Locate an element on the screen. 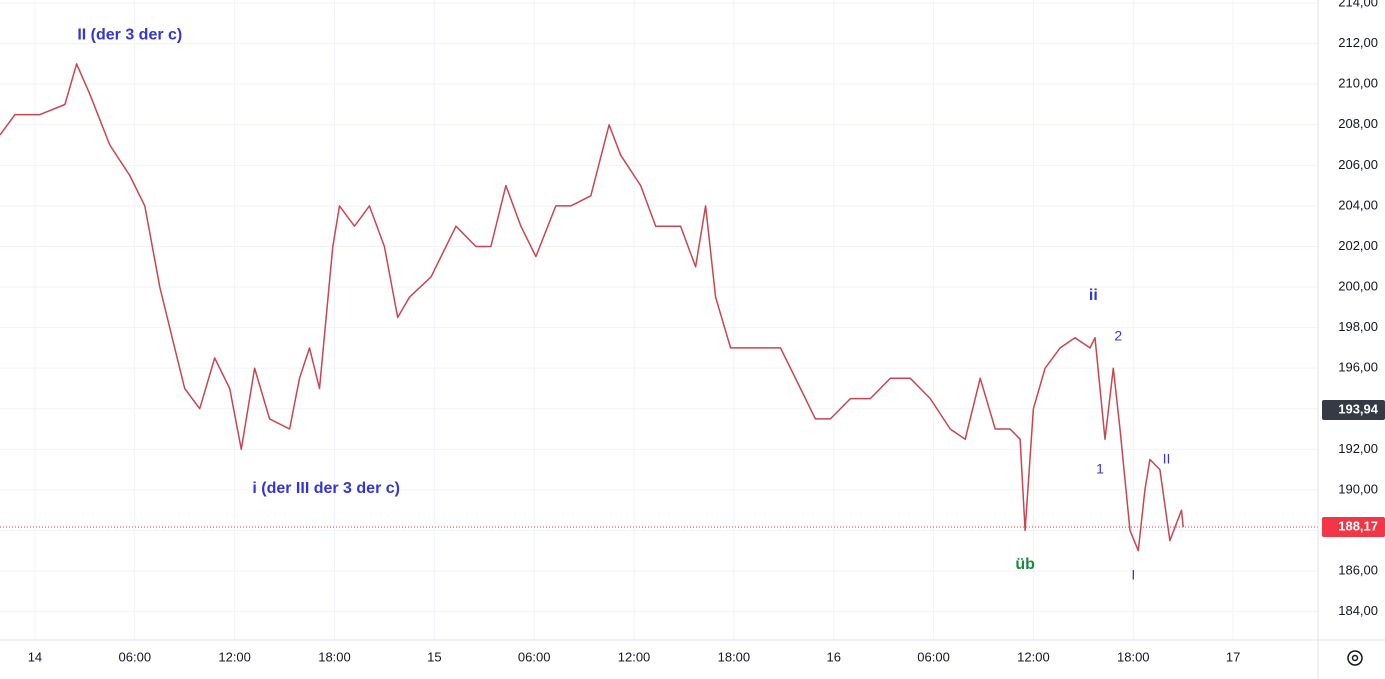 The width and height of the screenshot is (1385, 679). settings-core is located at coordinates (1355, 658).